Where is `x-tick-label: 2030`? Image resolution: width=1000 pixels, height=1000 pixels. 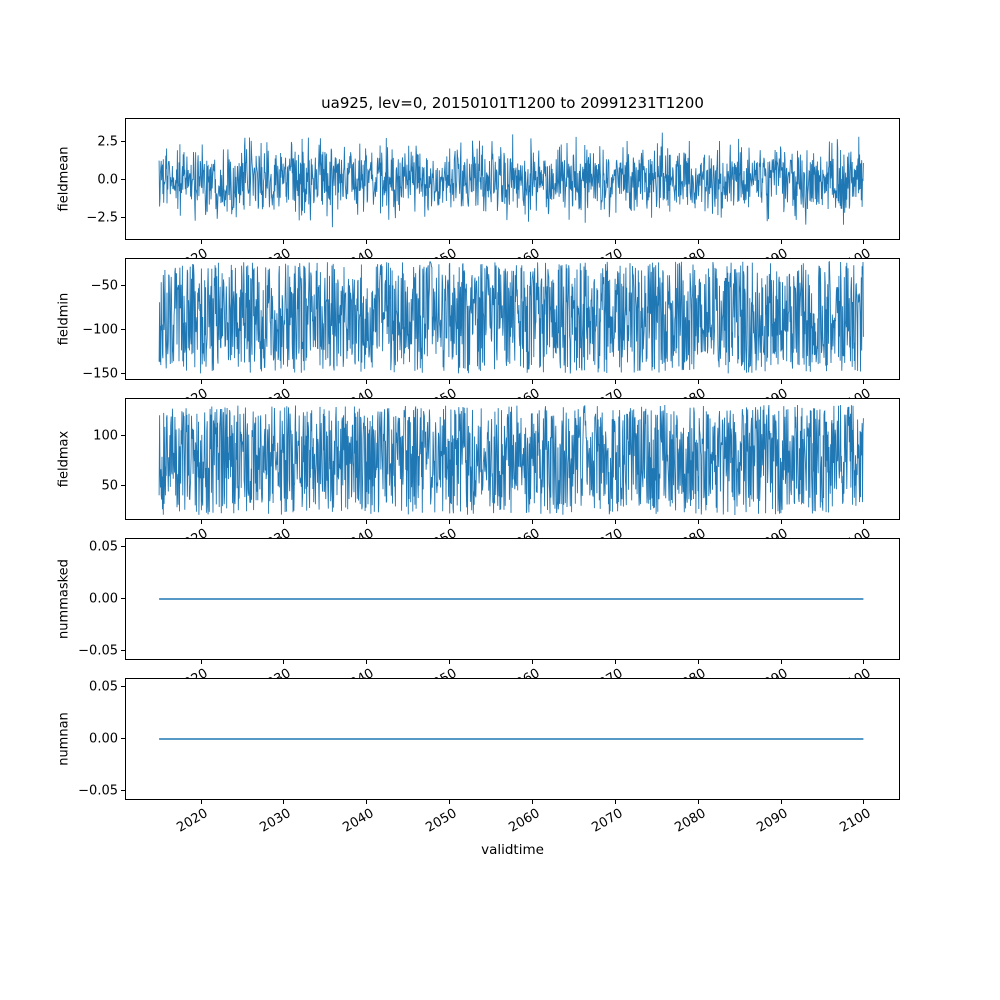 x-tick-label: 2030 is located at coordinates (275, 821).